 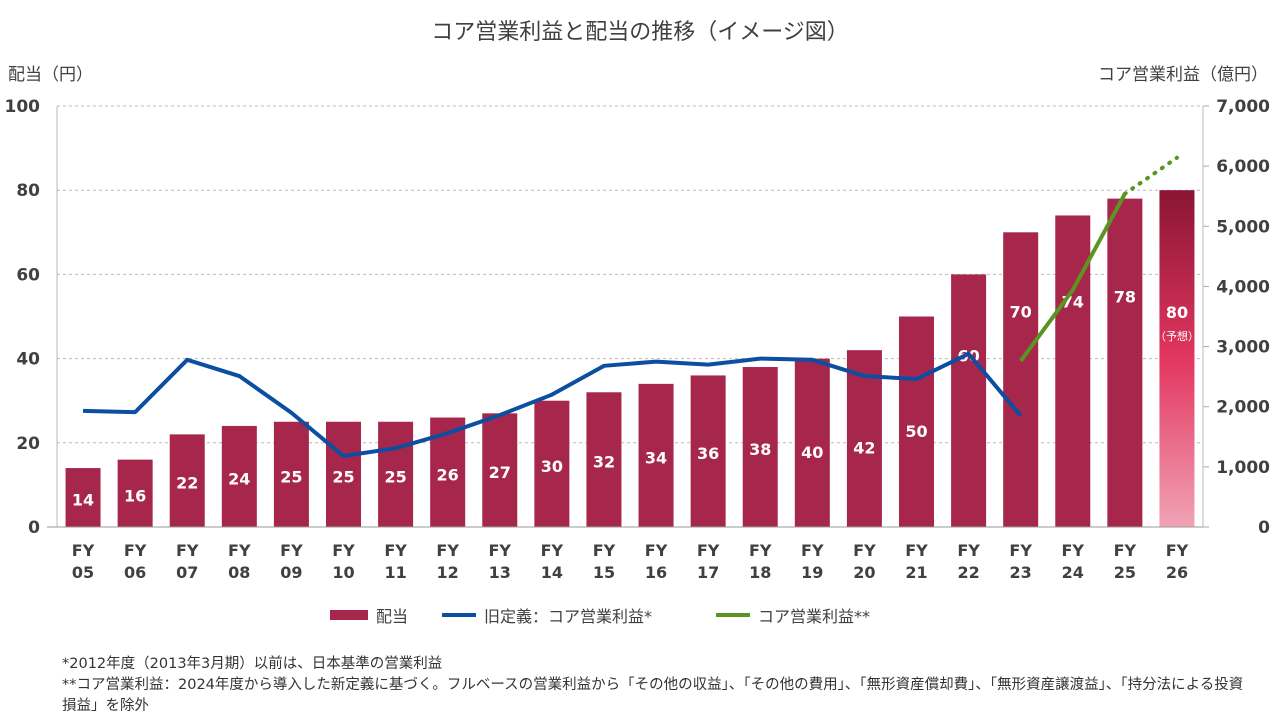 I want to click on bar-fy06, so click(x=135, y=493).